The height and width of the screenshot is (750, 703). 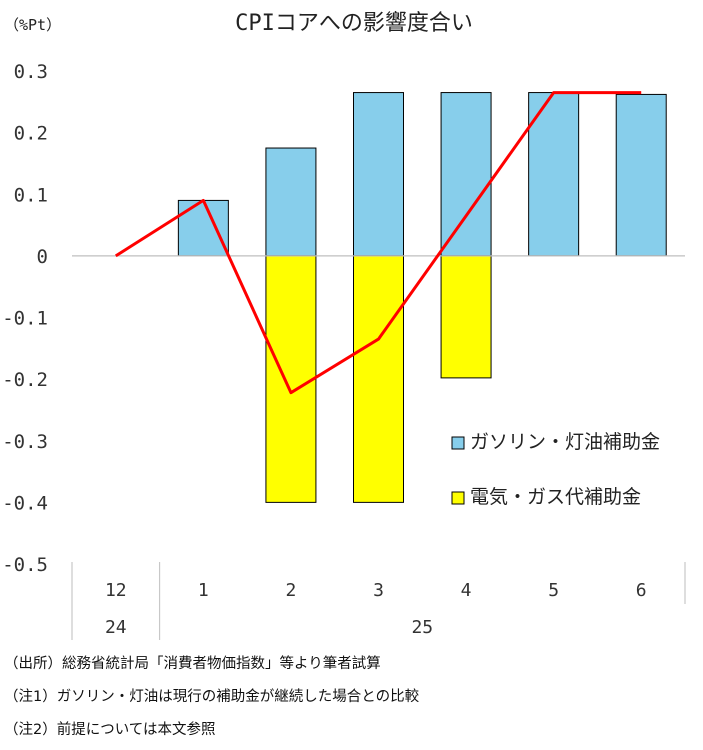 I want to click on x-tick-label: 5, so click(x=553, y=590).